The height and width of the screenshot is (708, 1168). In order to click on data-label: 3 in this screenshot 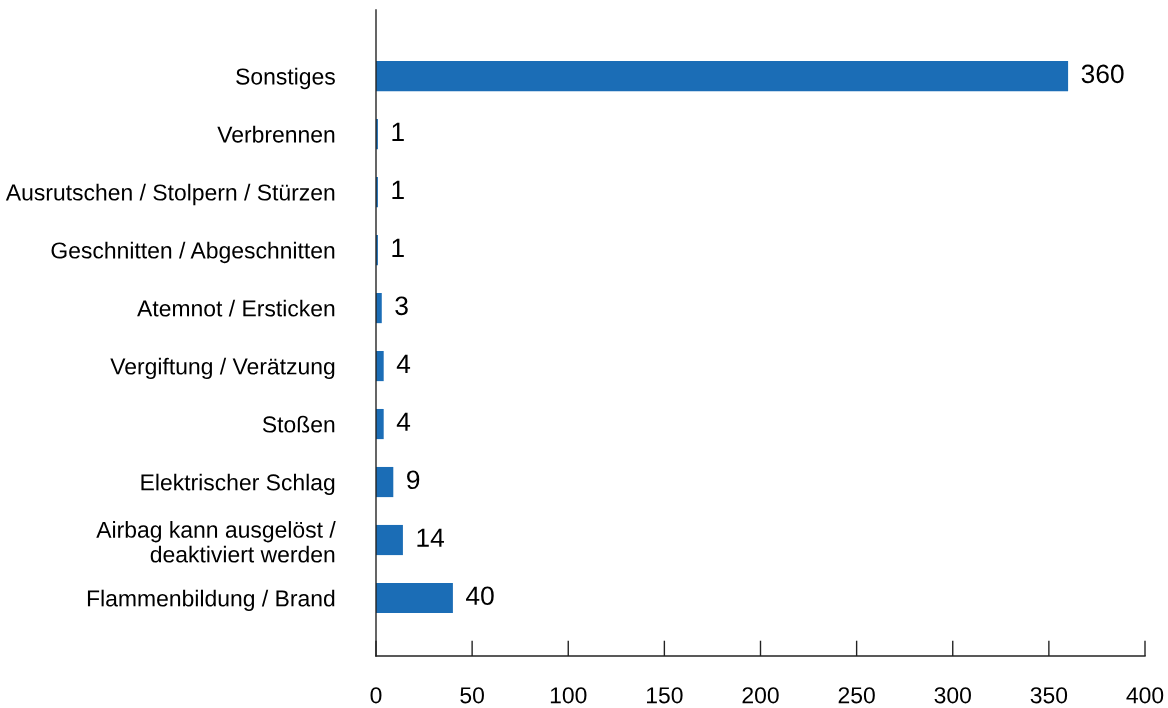, I will do `click(401, 306)`.